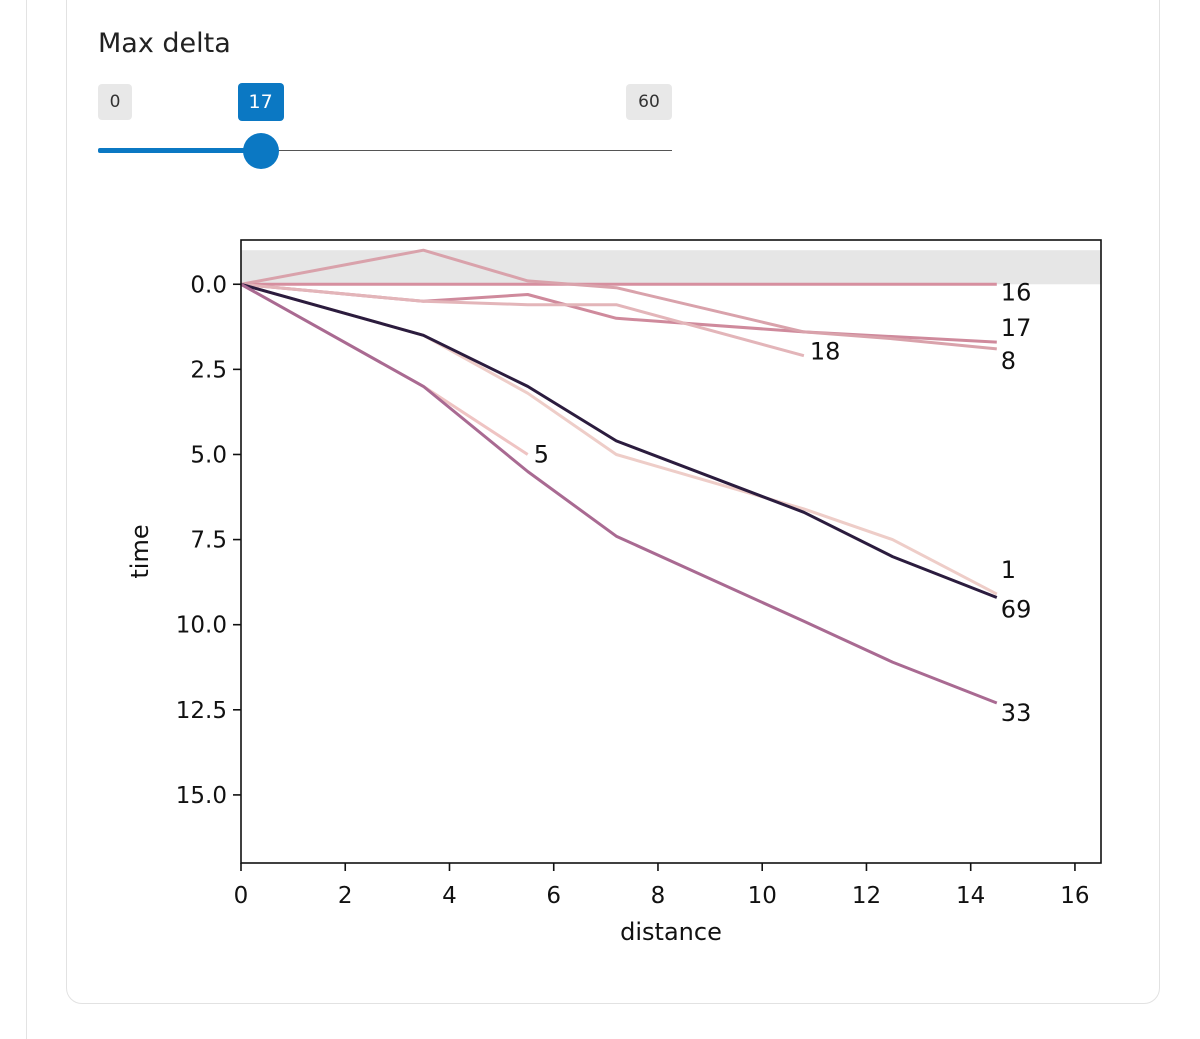 The height and width of the screenshot is (1039, 1200). Describe the element at coordinates (201, 626) in the screenshot. I see `y-tick-label: 10.0` at that location.